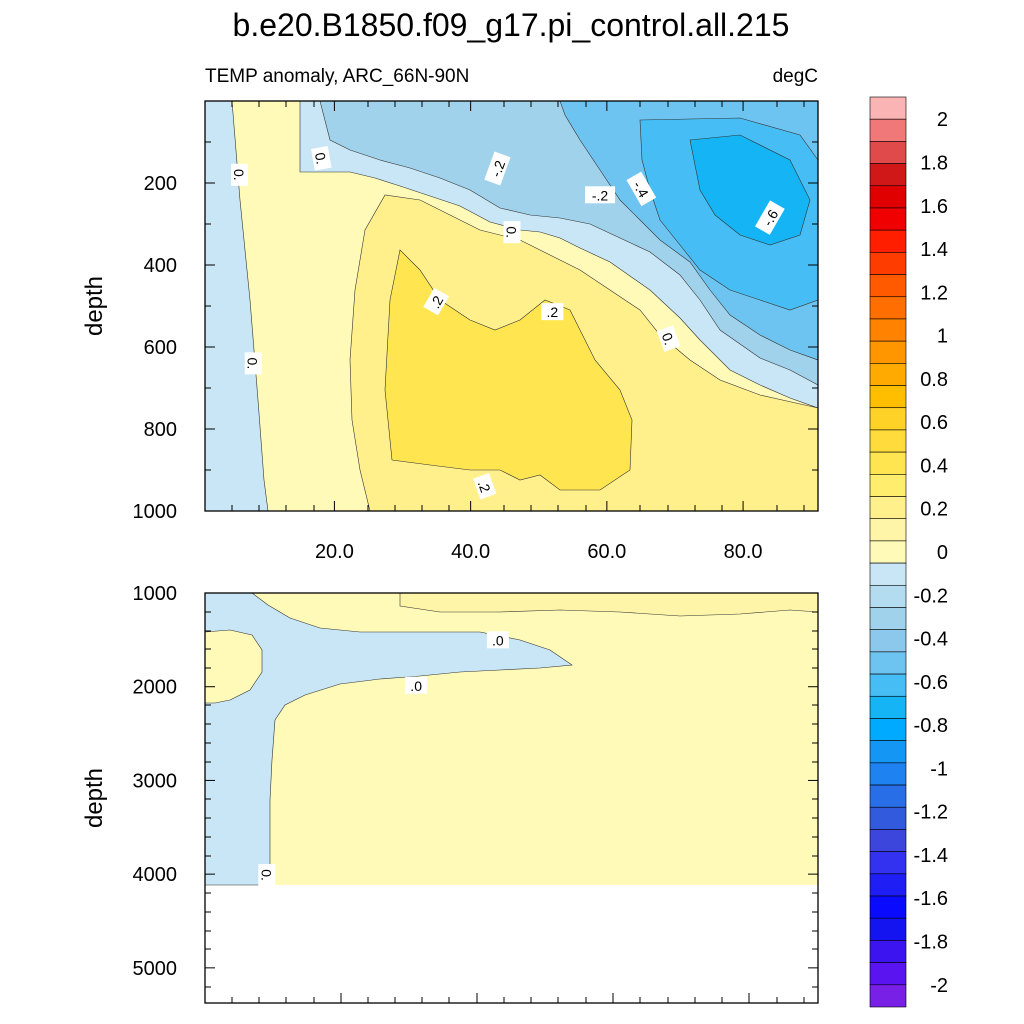 The height and width of the screenshot is (1024, 1024). I want to click on upper-contour-label: -.2, so click(497, 168).